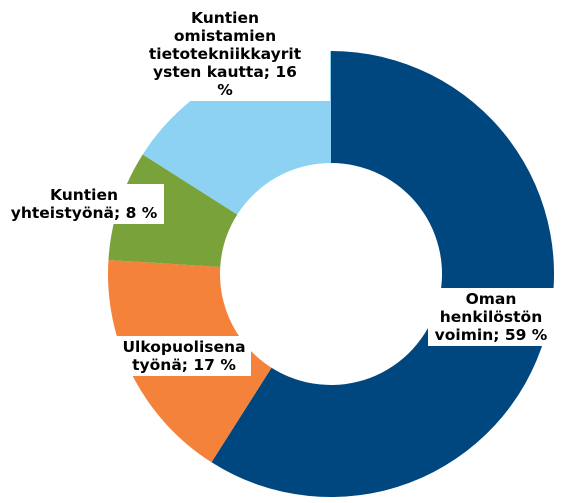  Describe the element at coordinates (225, 90) in the screenshot. I see `label-omist-line-5: %` at that location.